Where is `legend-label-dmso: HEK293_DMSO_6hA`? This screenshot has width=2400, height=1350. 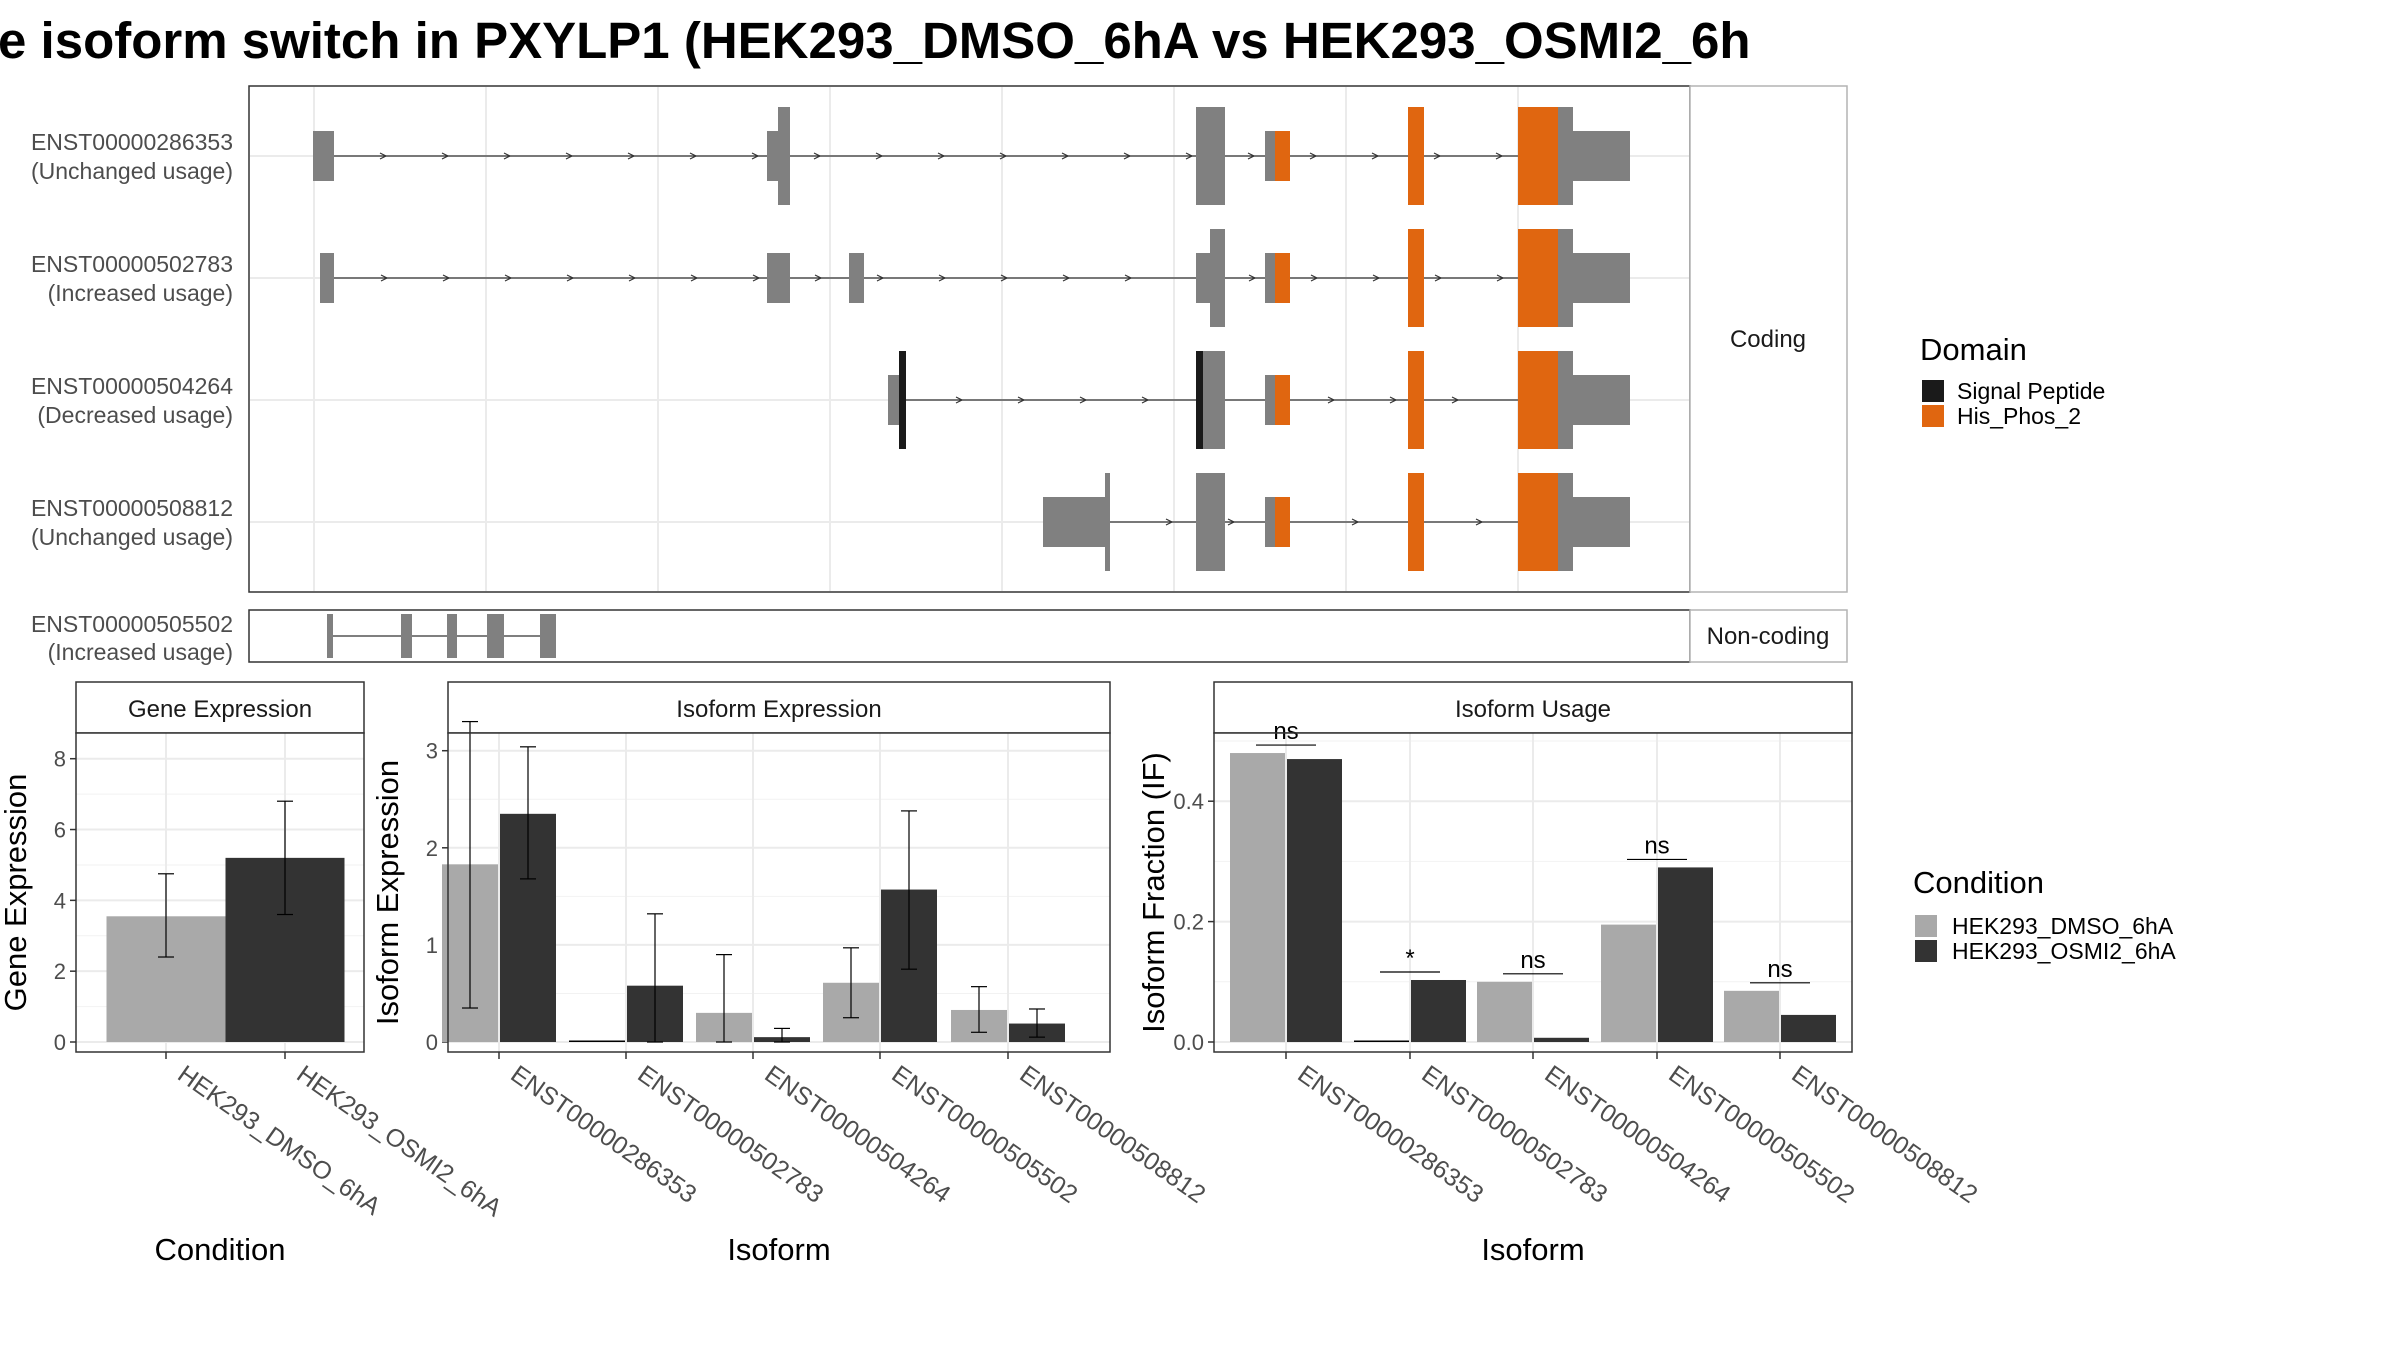
legend-label-dmso: HEK293_DMSO_6hA is located at coordinates (2063, 926).